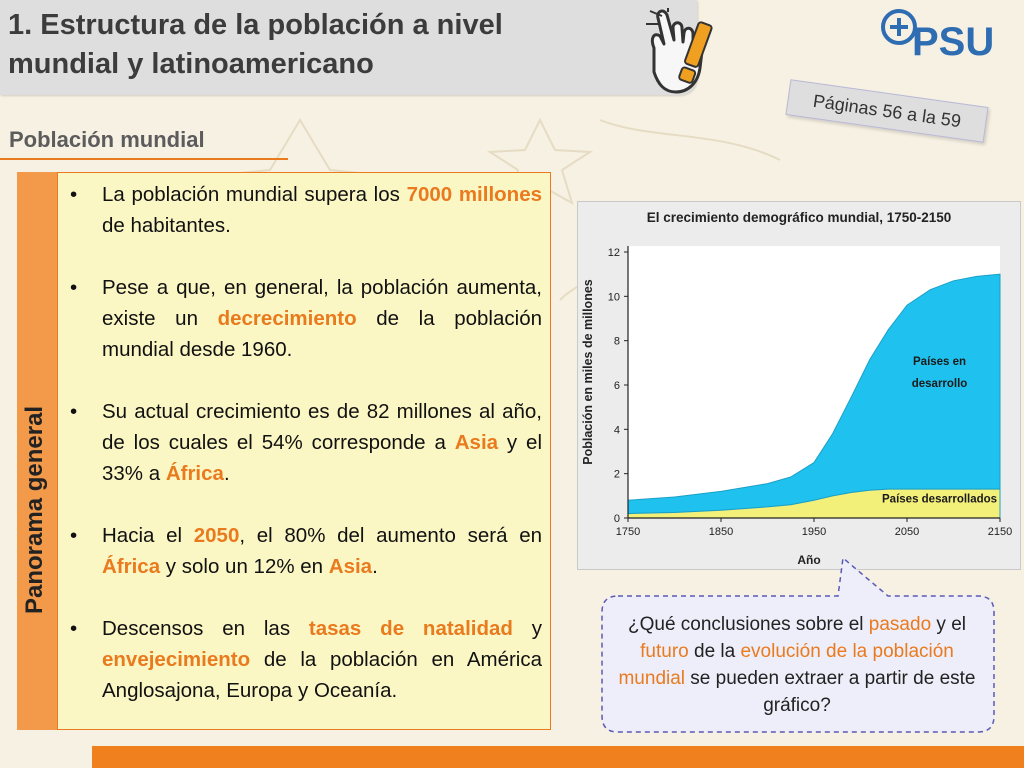  I want to click on highlight-text: 2050, so click(216, 535).